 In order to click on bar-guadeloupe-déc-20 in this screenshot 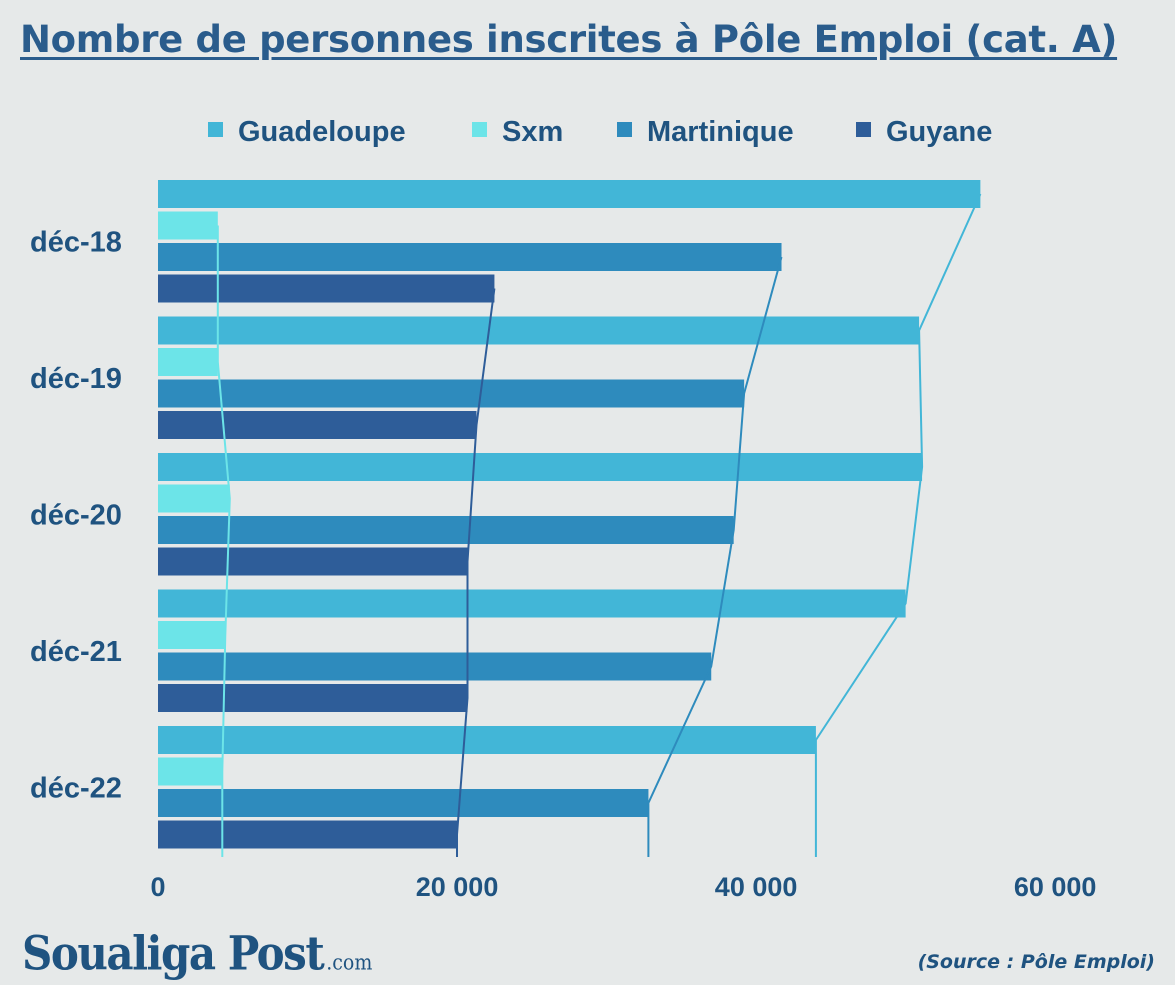, I will do `click(540, 467)`.